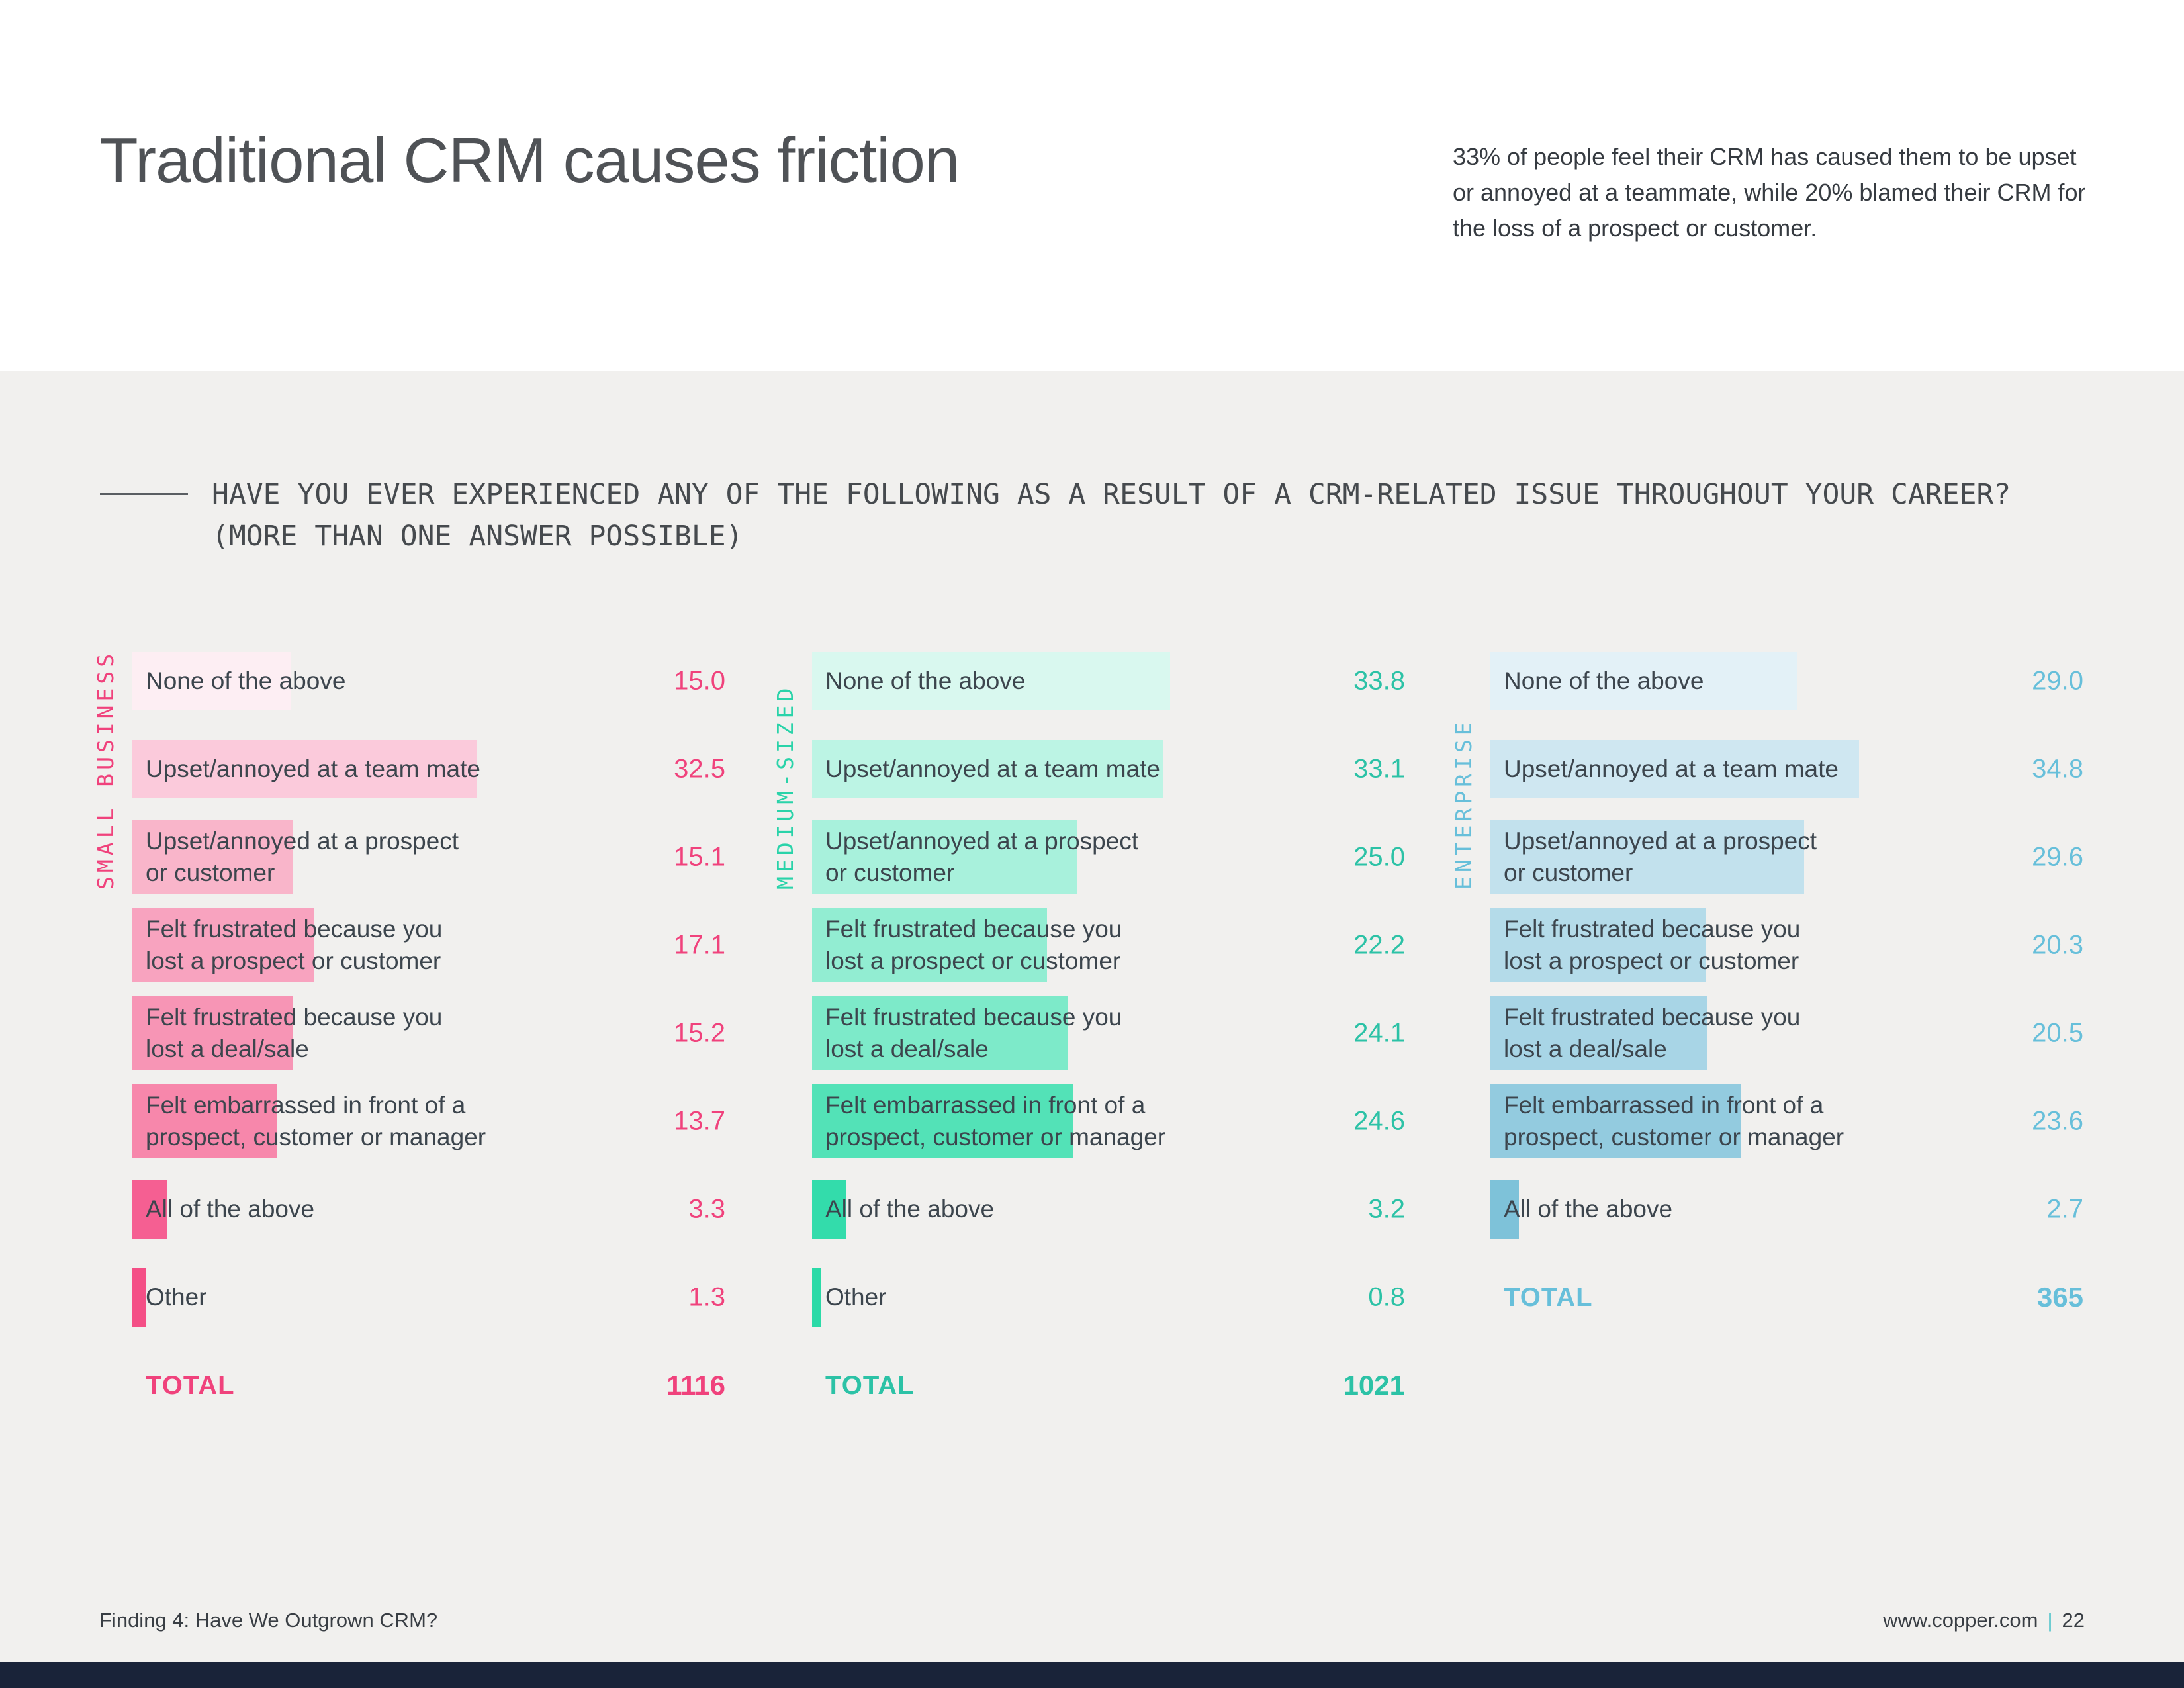  What do you see at coordinates (1379, 680) in the screenshot?
I see `row-value: 33.8` at bounding box center [1379, 680].